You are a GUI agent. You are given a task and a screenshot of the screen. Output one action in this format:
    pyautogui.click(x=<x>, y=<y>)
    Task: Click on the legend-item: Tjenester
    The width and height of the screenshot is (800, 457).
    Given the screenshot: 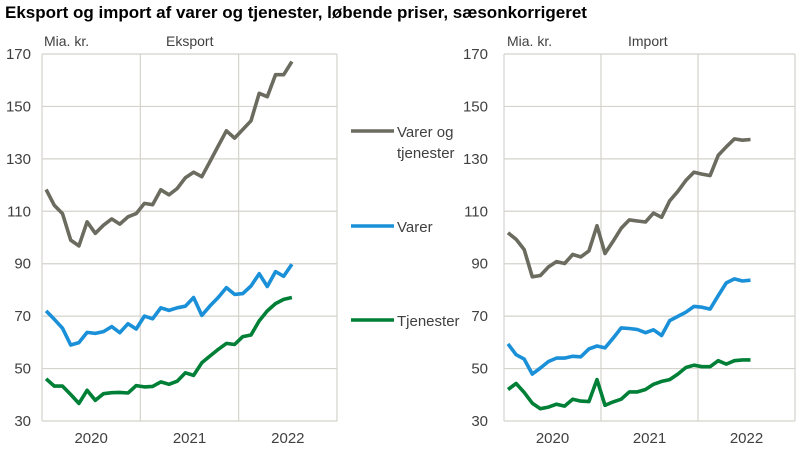 What is the action you would take?
    pyautogui.click(x=405, y=321)
    